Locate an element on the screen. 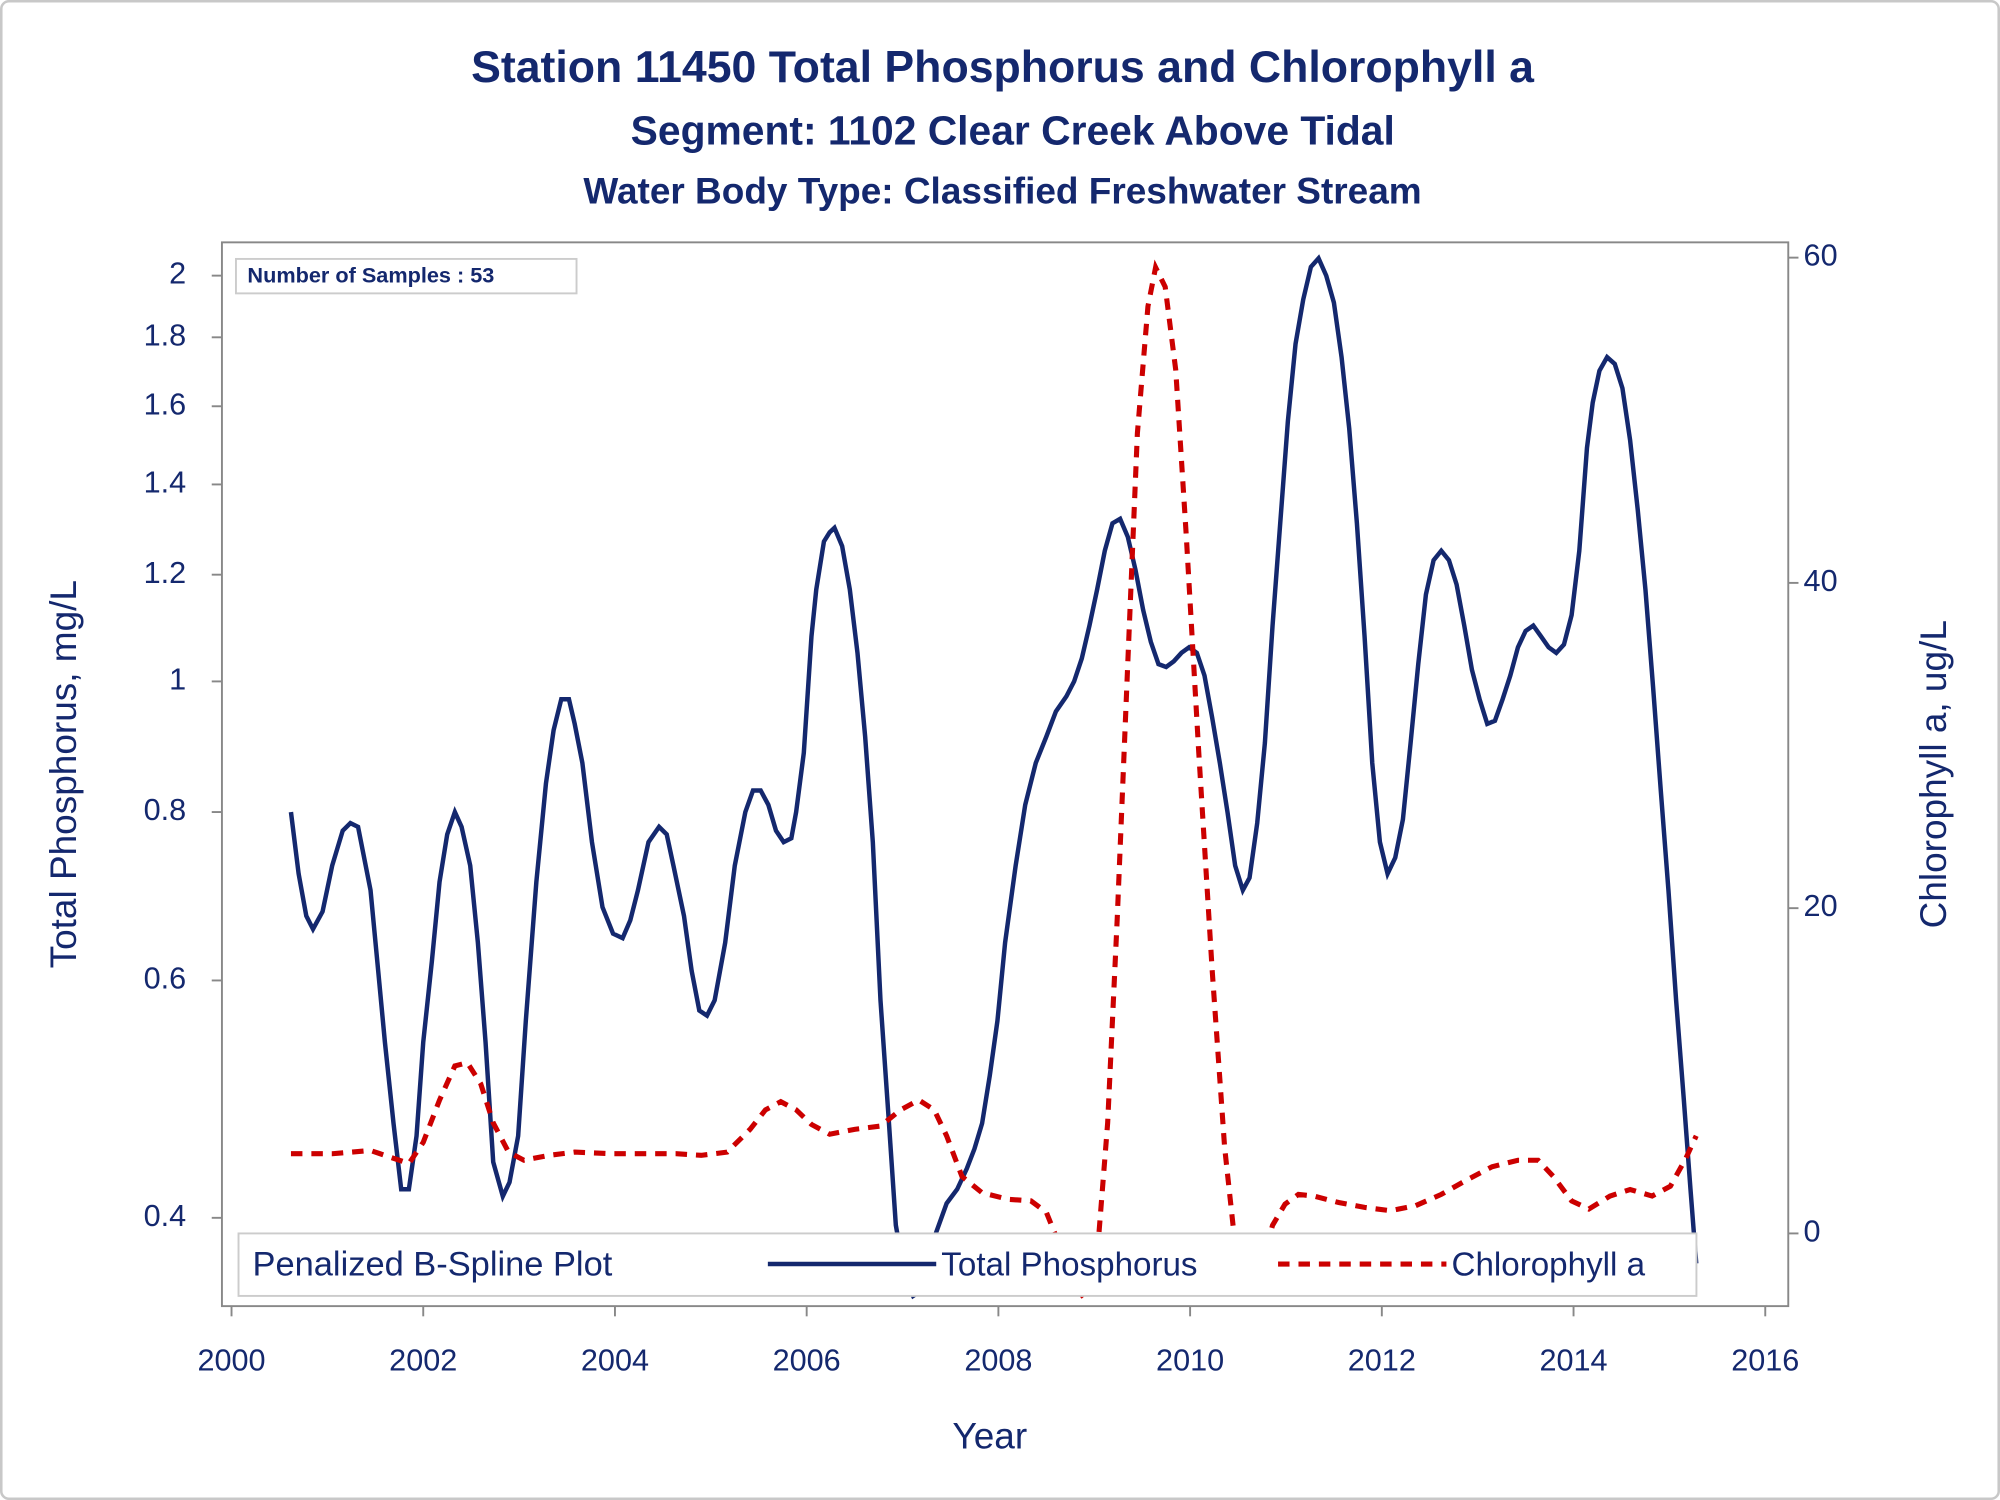  x-axis-title: Year is located at coordinates (989, 1436).